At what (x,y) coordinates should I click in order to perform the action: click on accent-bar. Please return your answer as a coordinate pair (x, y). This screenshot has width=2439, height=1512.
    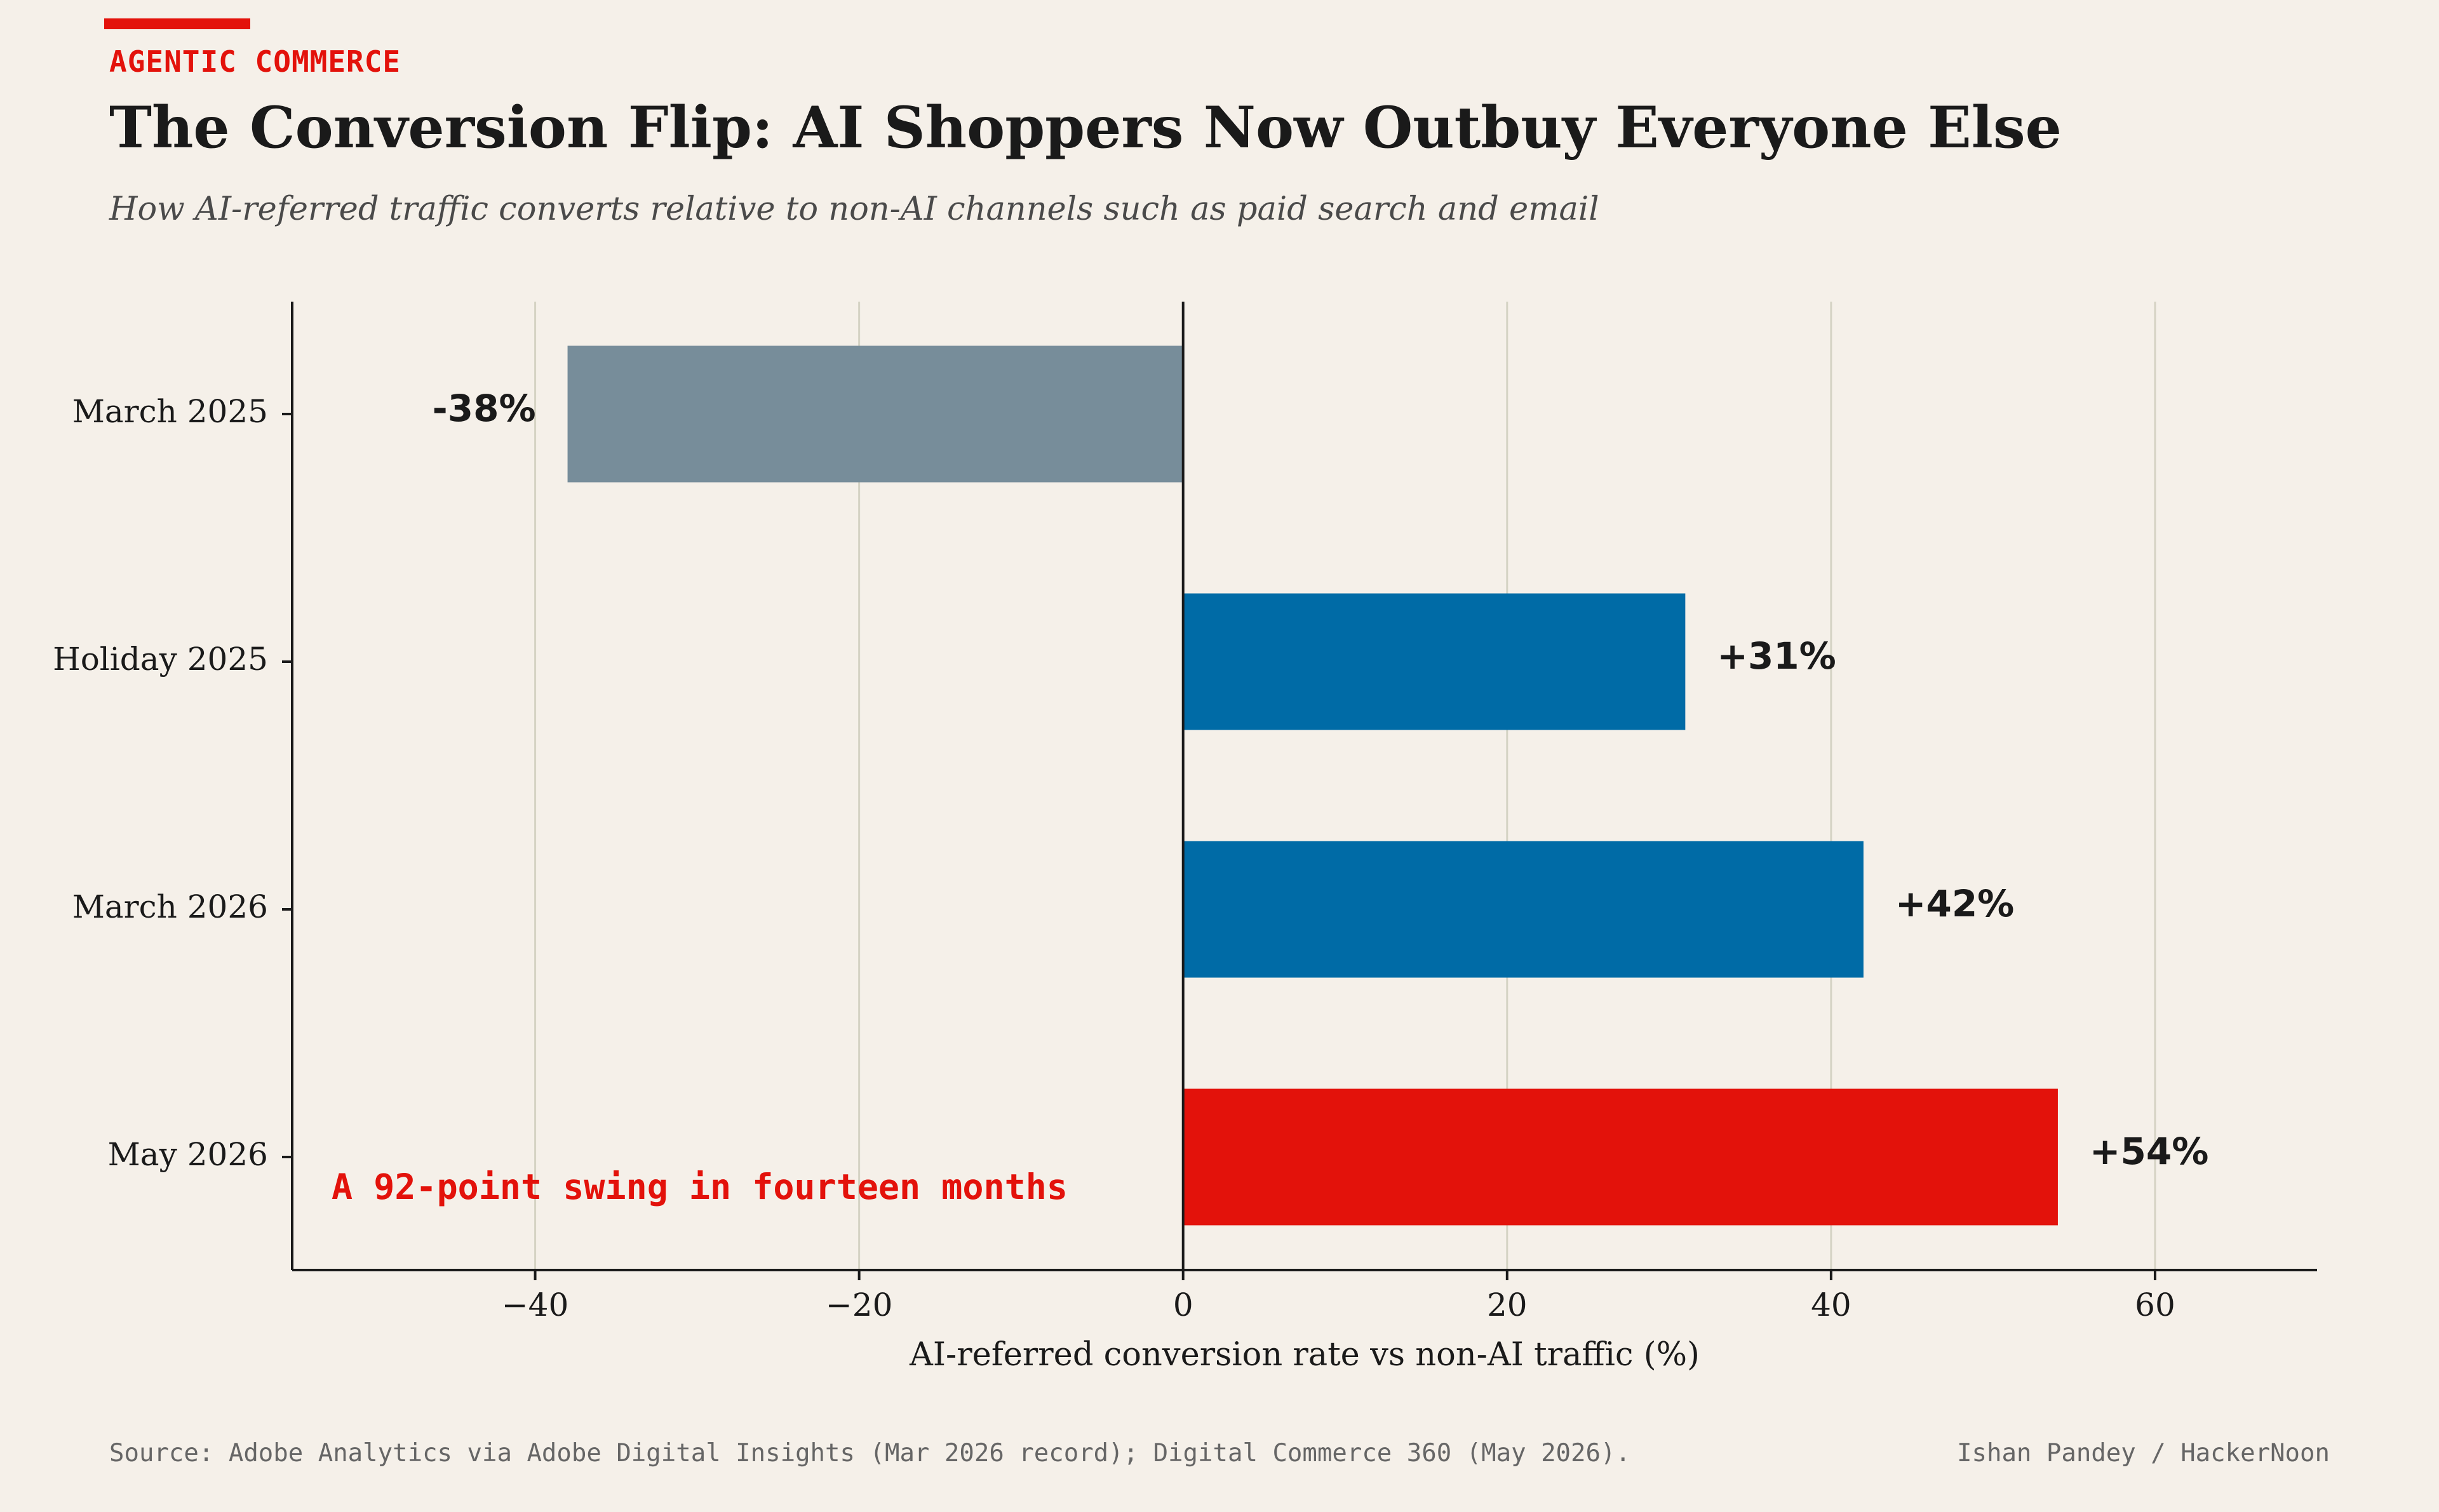
    Looking at the image, I should click on (177, 23).